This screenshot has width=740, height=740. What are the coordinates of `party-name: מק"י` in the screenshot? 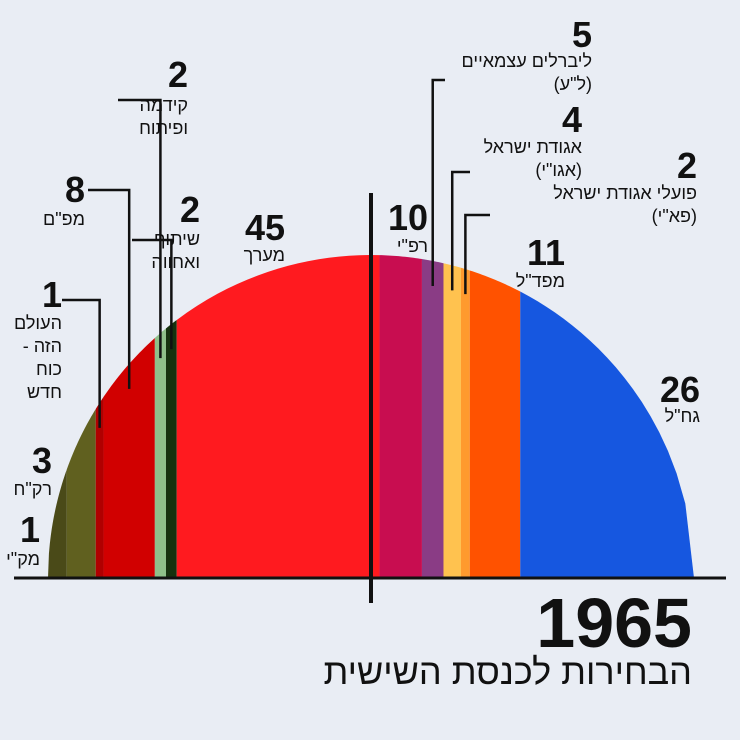 It's located at (23, 559).